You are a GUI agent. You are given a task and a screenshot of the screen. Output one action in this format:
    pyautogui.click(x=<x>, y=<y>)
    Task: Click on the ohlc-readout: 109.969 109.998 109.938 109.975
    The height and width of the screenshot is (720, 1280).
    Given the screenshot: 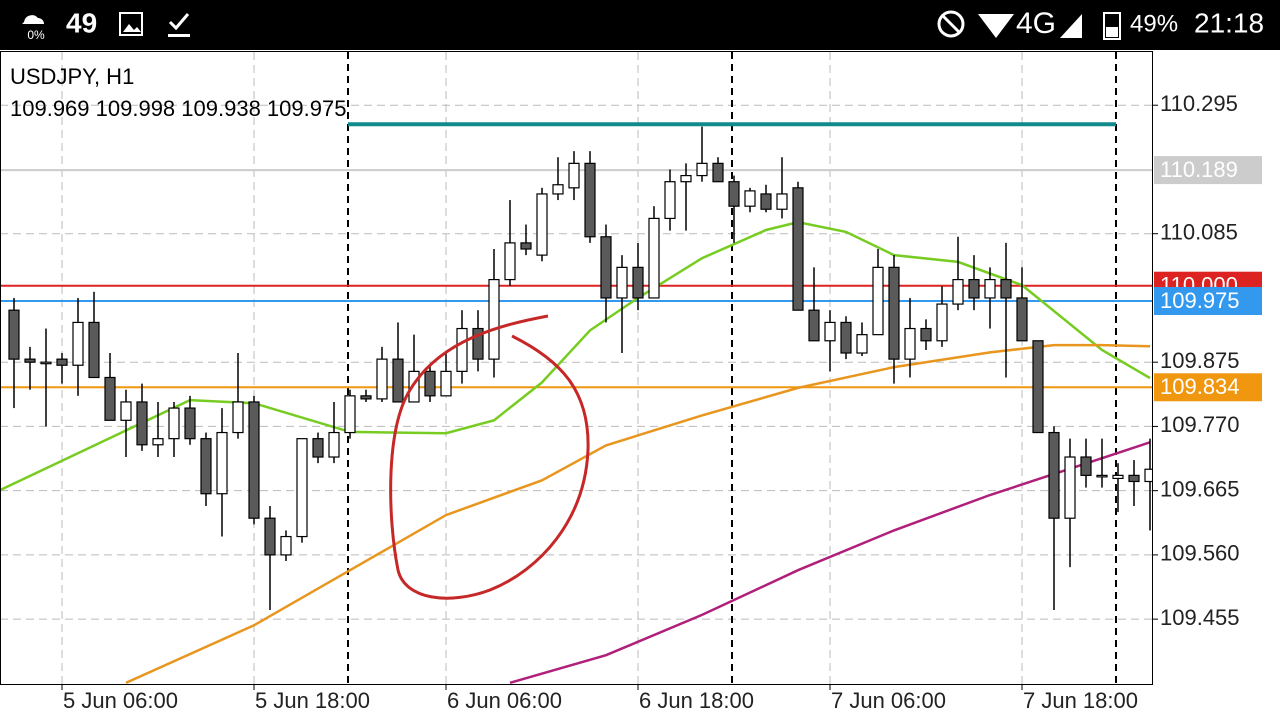 What is the action you would take?
    pyautogui.click(x=178, y=108)
    